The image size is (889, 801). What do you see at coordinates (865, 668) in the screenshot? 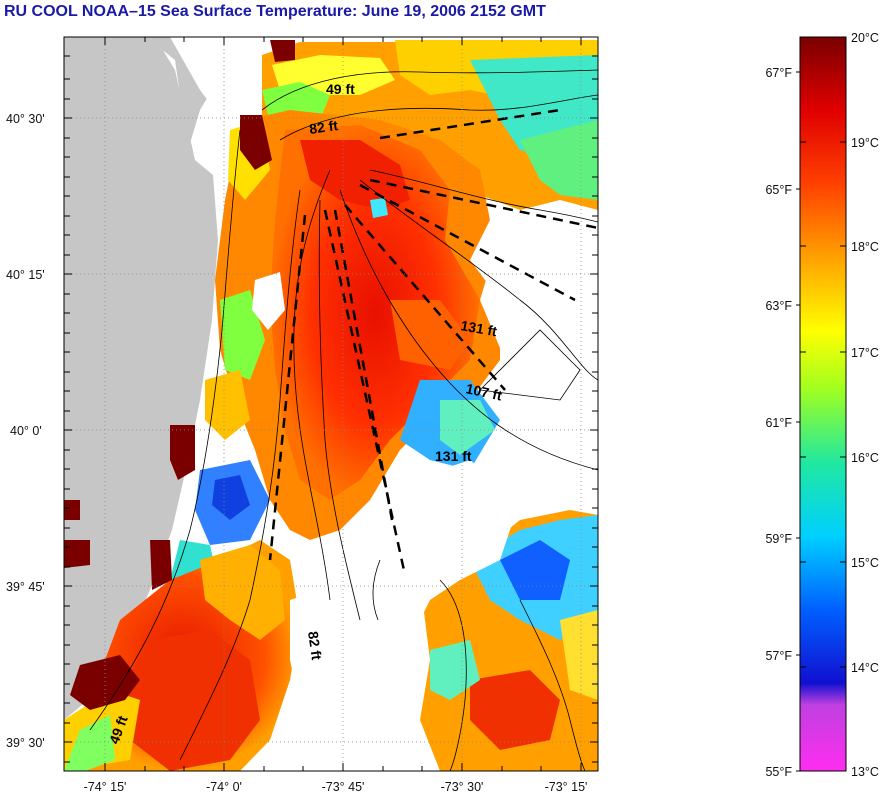
I see `celsius-label-14: 14°C` at bounding box center [865, 668].